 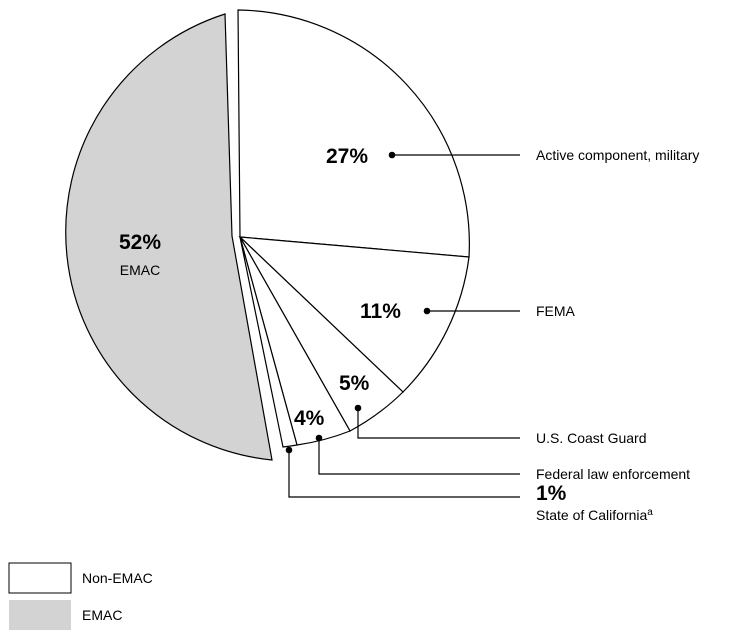 I want to click on callout-california-text: State of California, so click(x=591, y=515).